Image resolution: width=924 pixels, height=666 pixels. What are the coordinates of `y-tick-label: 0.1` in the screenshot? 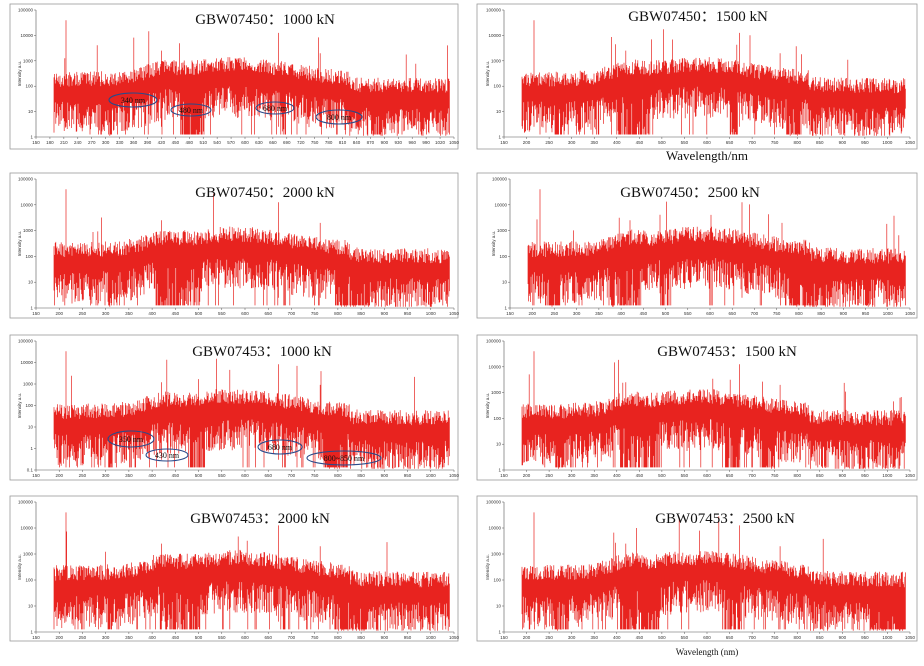 It's located at (30, 470).